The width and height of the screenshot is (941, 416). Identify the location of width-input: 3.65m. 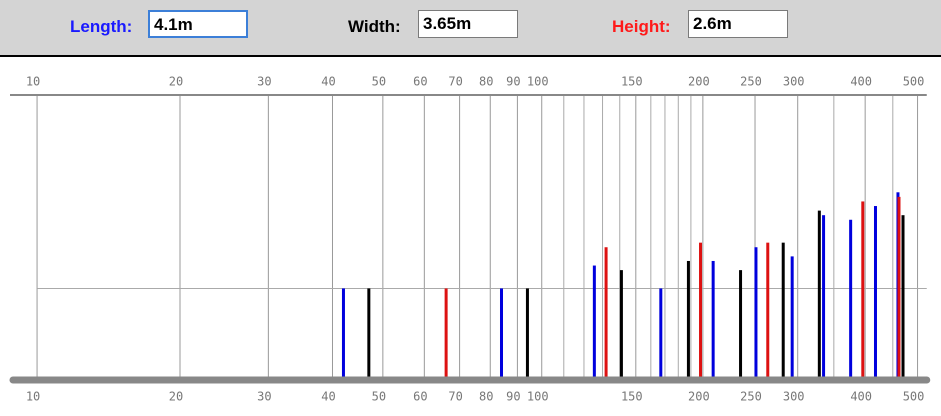
(468, 24).